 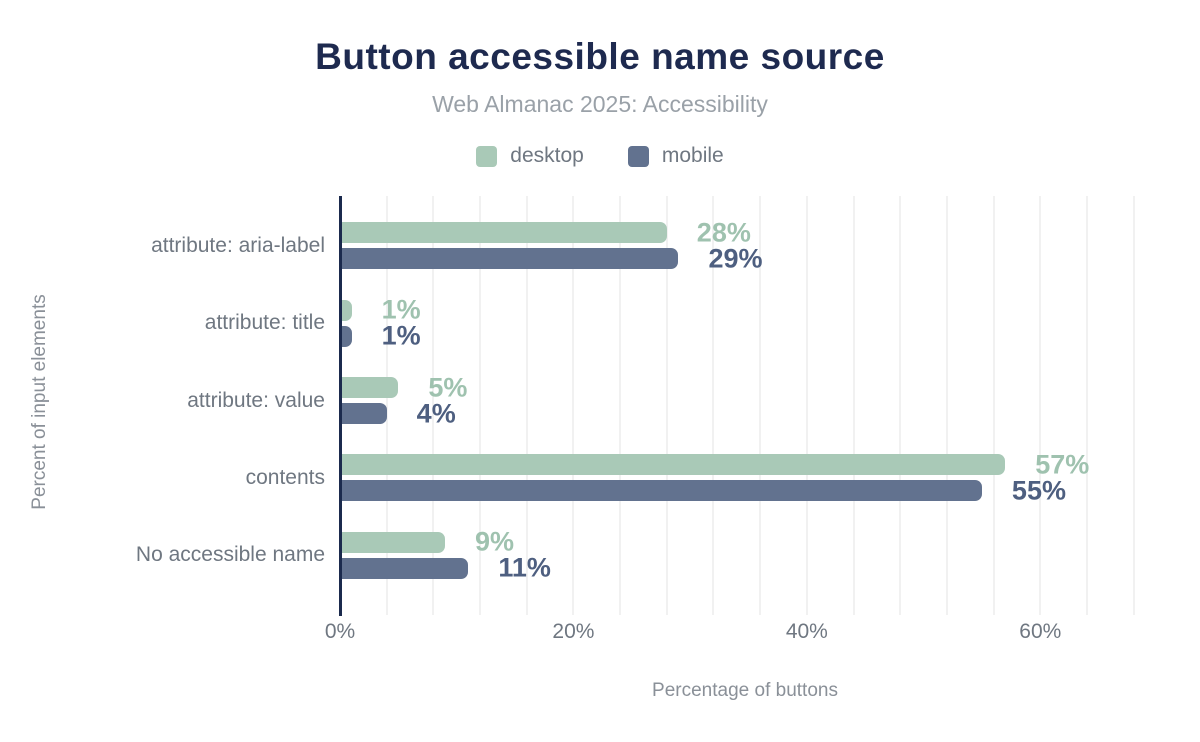 I want to click on bar-line-desktop: 28%, so click(x=745, y=232).